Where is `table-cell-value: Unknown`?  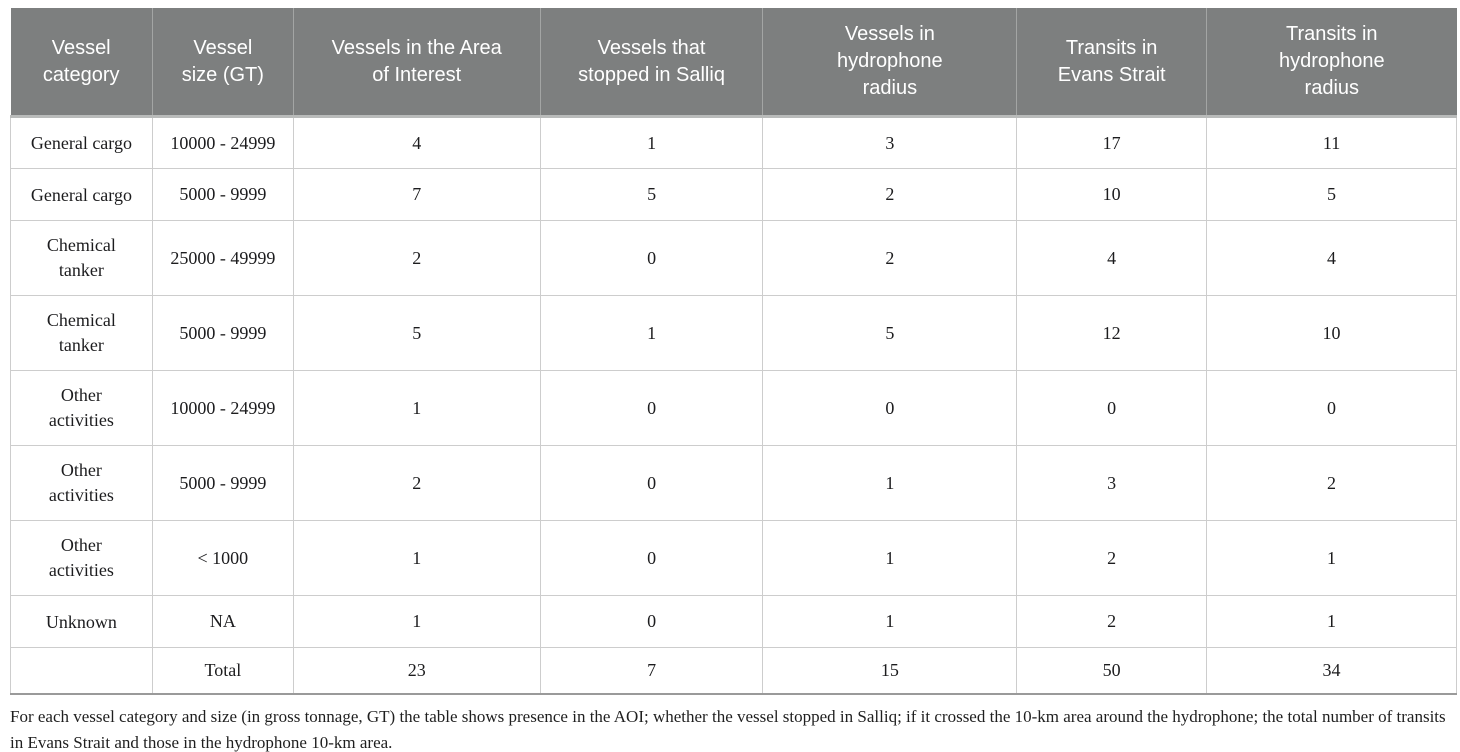
table-cell-value: Unknown is located at coordinates (81, 621).